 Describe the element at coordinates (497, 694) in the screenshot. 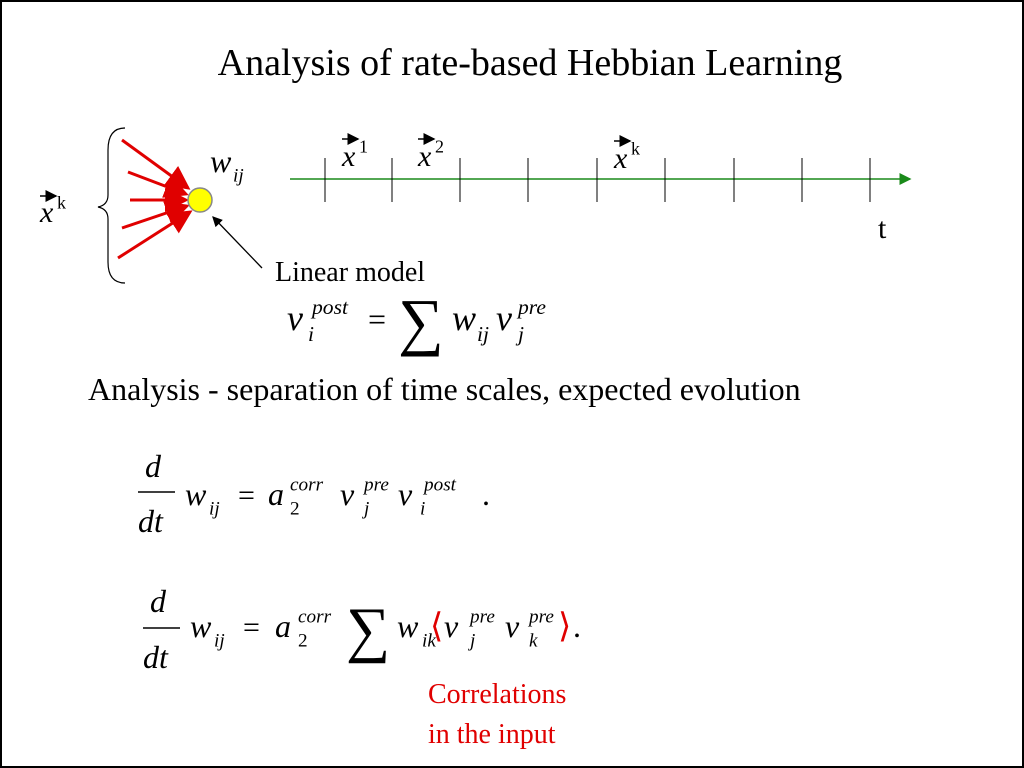

I see `annotation-line: Correlations` at that location.